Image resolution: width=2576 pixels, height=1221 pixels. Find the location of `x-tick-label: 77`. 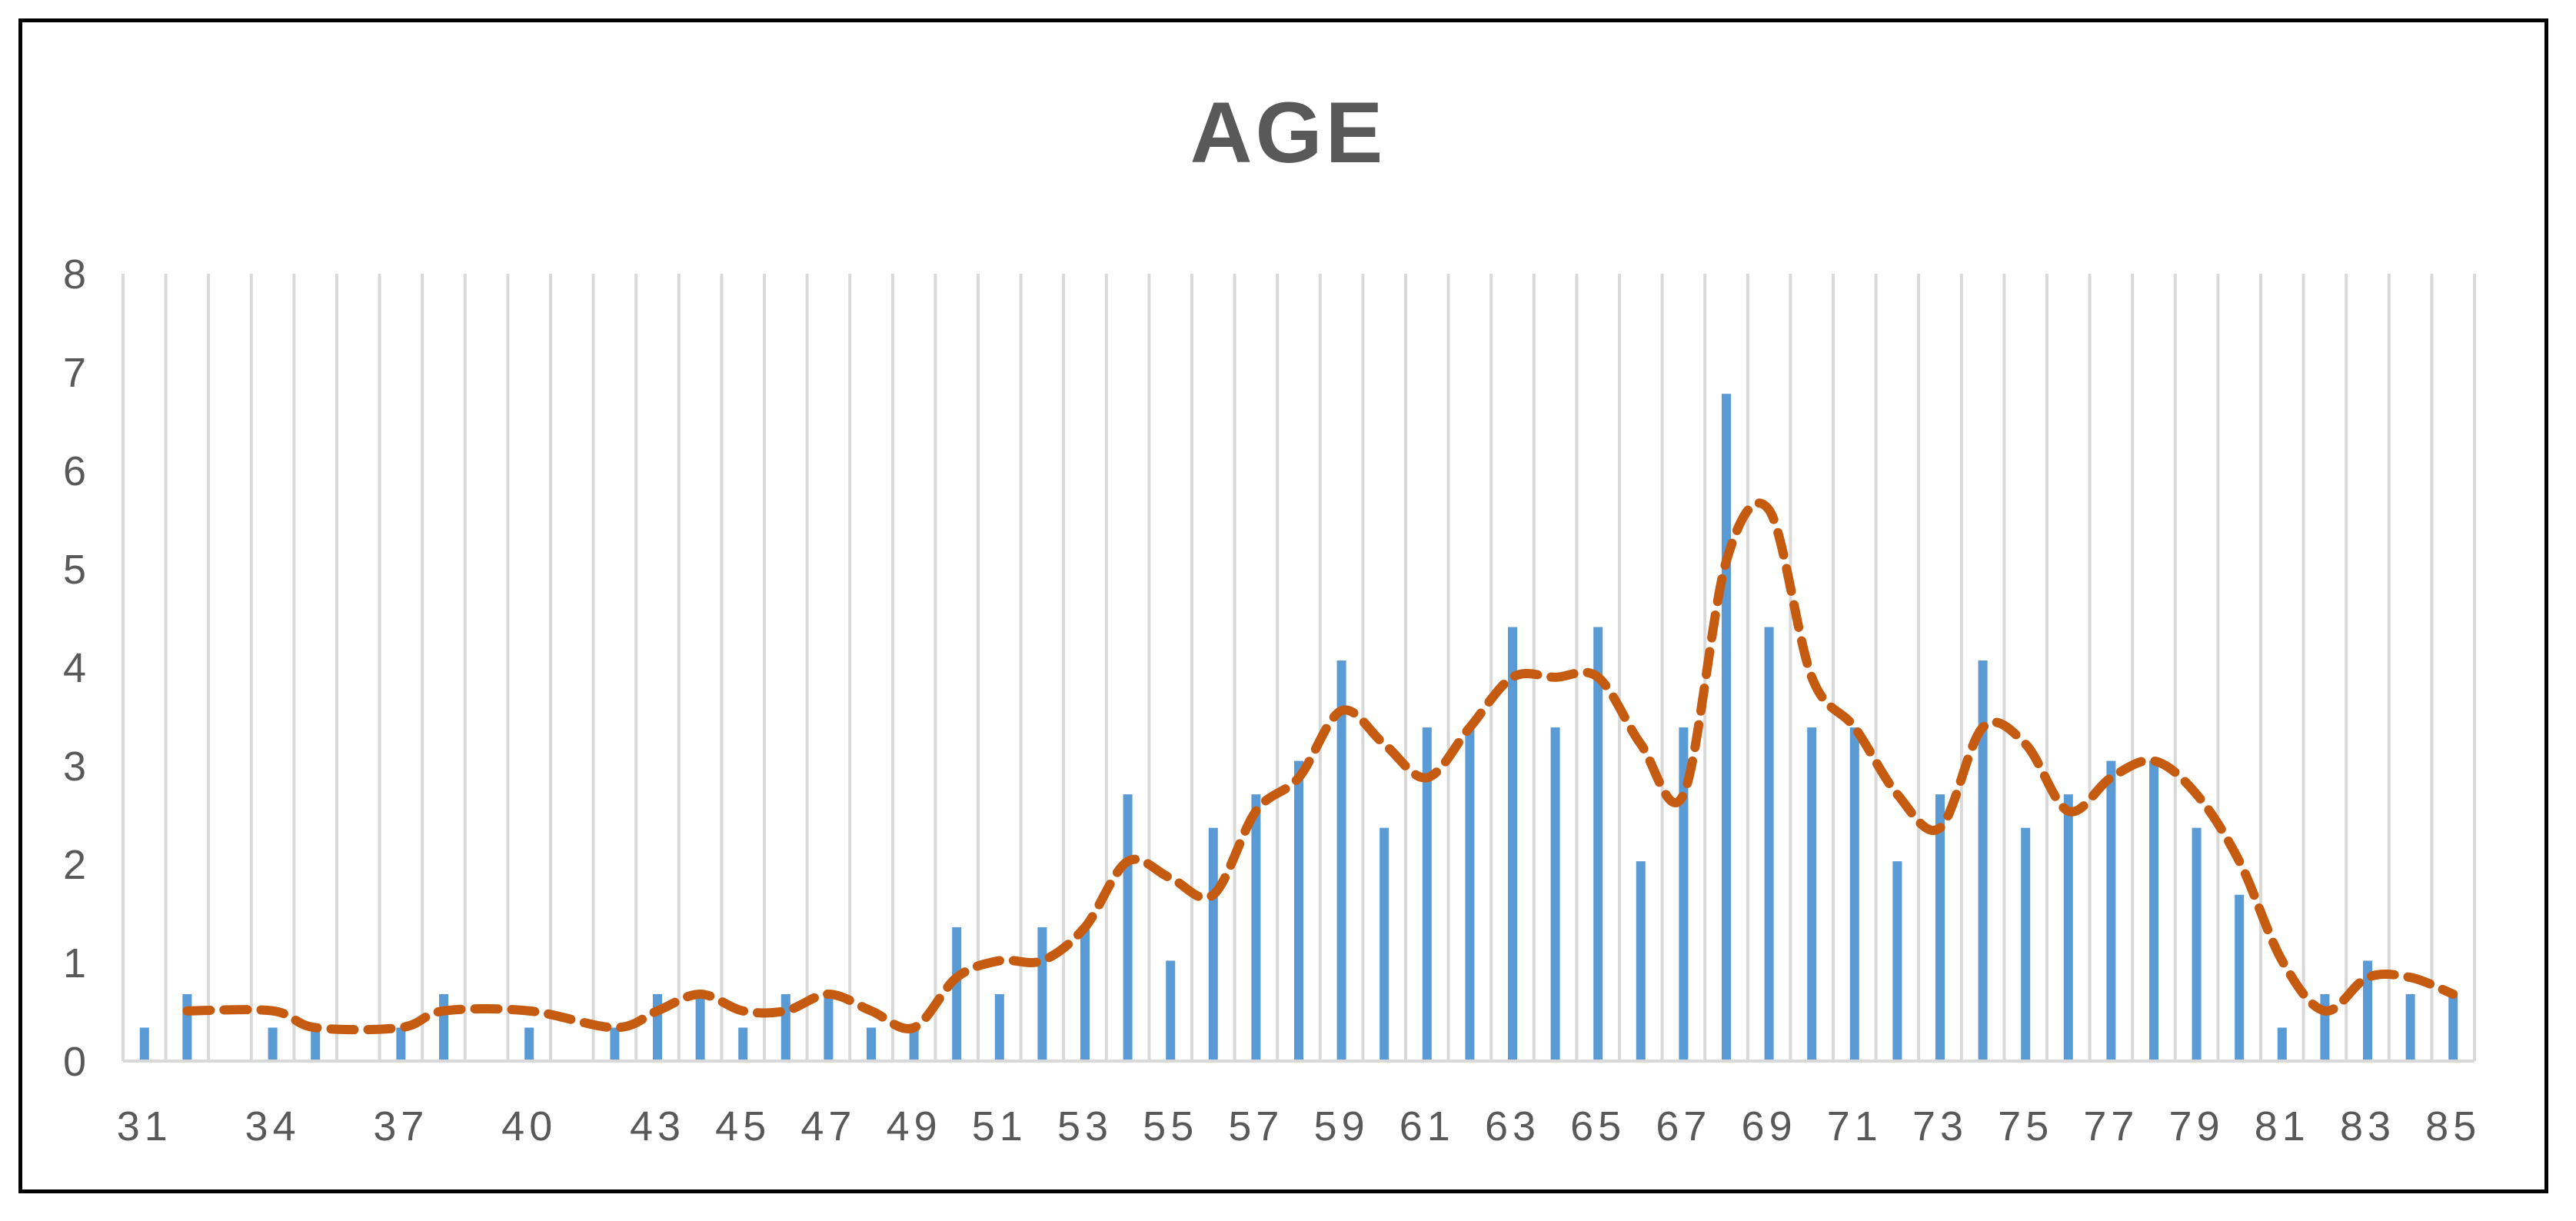

x-tick-label: 77 is located at coordinates (2110, 1126).